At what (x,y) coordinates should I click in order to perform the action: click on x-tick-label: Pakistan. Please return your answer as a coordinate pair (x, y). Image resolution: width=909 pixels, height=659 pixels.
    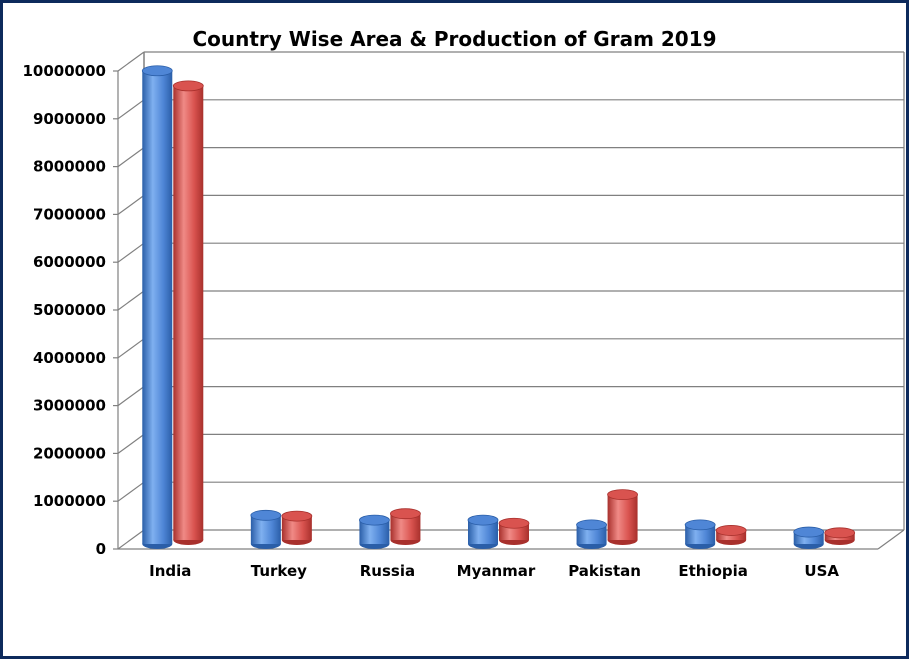
    Looking at the image, I should click on (604, 571).